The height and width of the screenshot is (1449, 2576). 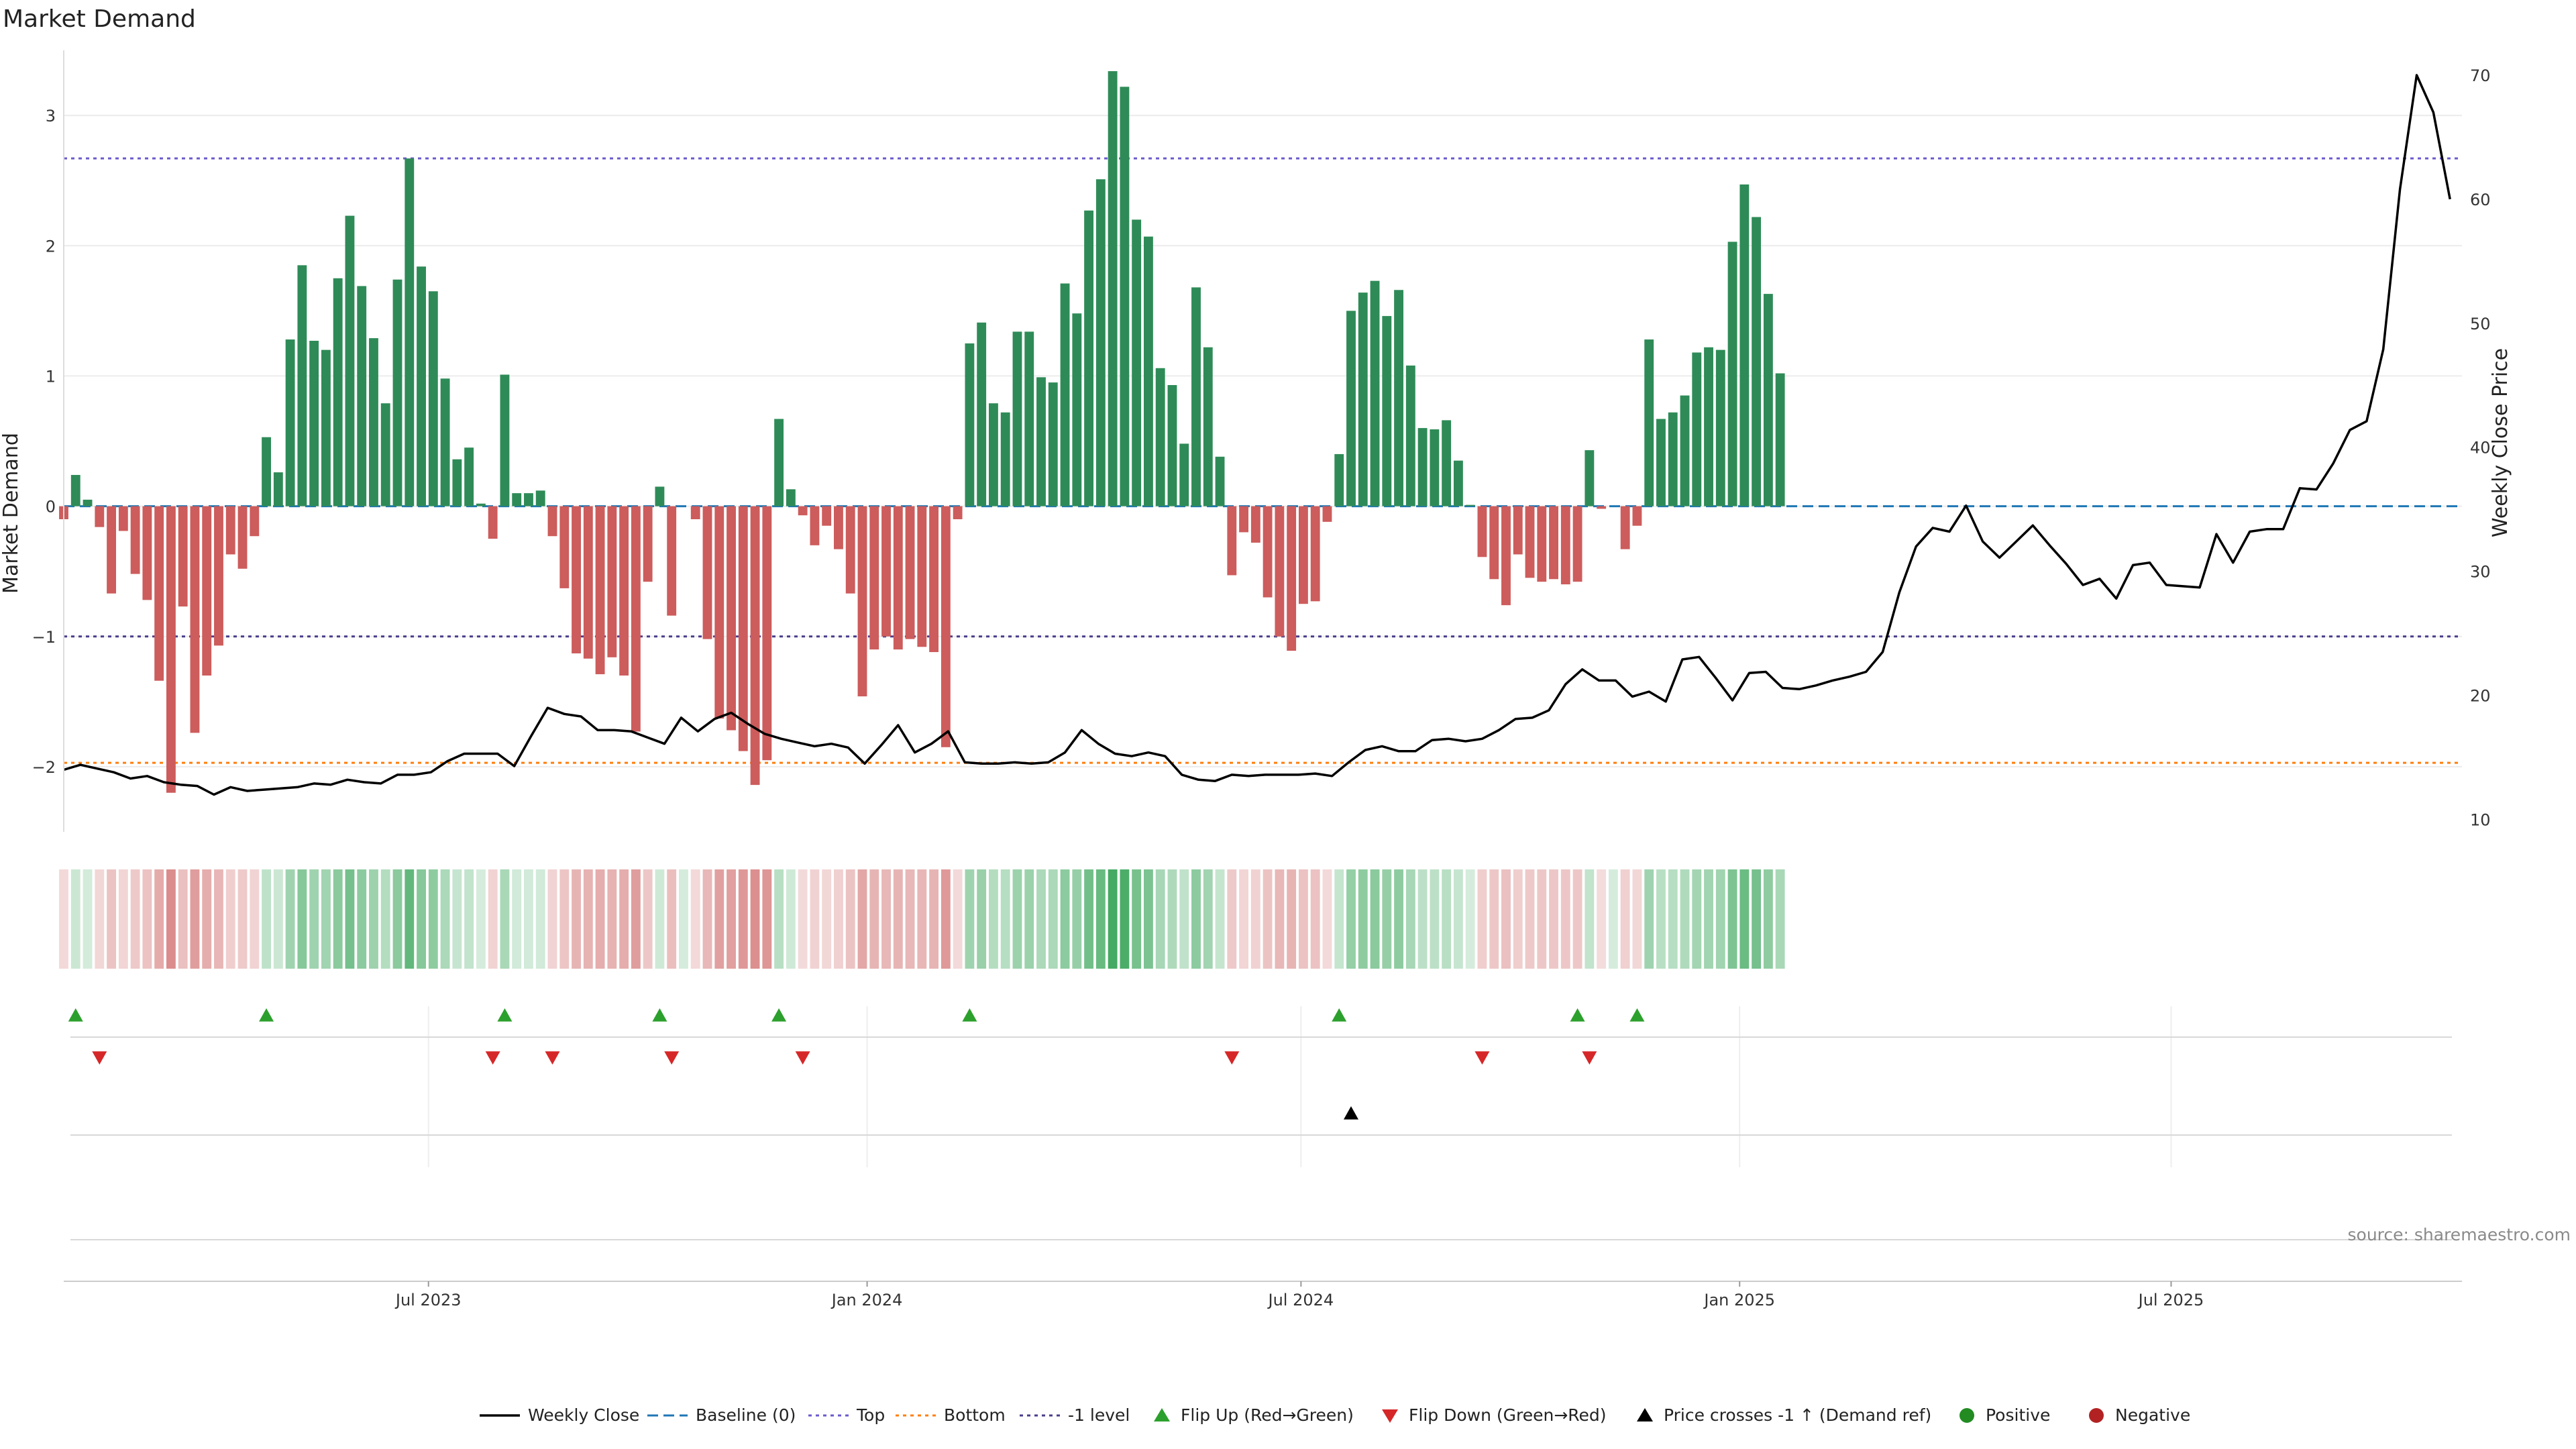 What do you see at coordinates (2170, 1300) in the screenshot?
I see `x-tick-label: Jul 2025` at bounding box center [2170, 1300].